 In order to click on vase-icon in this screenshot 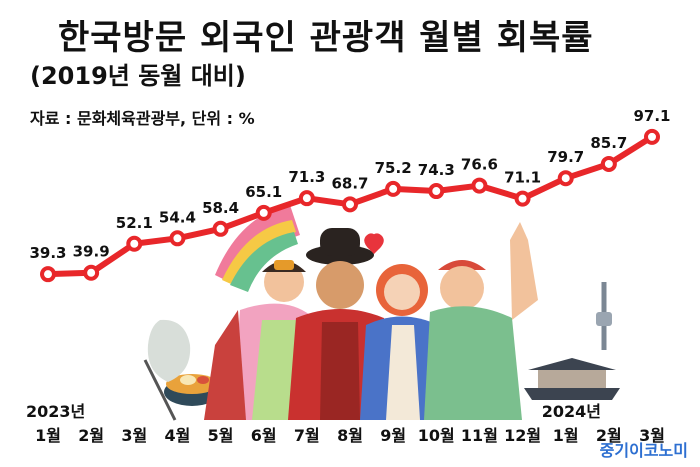, I will do `click(167, 370)`.